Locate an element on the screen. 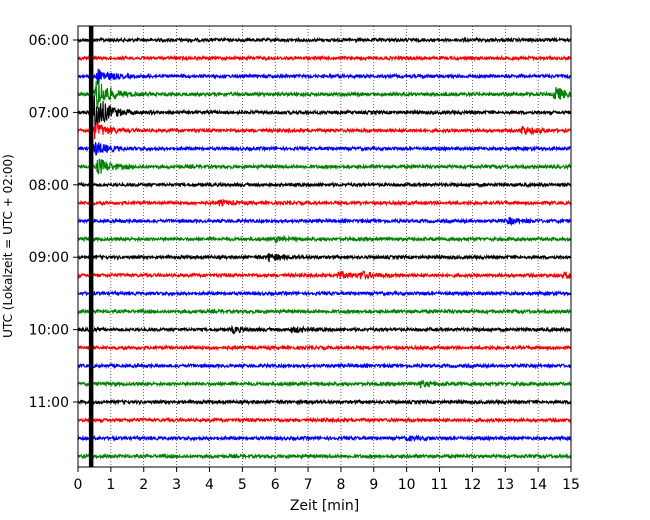 This screenshot has height=520, width=650. y-tick-label: 10:00 is located at coordinates (49, 331).